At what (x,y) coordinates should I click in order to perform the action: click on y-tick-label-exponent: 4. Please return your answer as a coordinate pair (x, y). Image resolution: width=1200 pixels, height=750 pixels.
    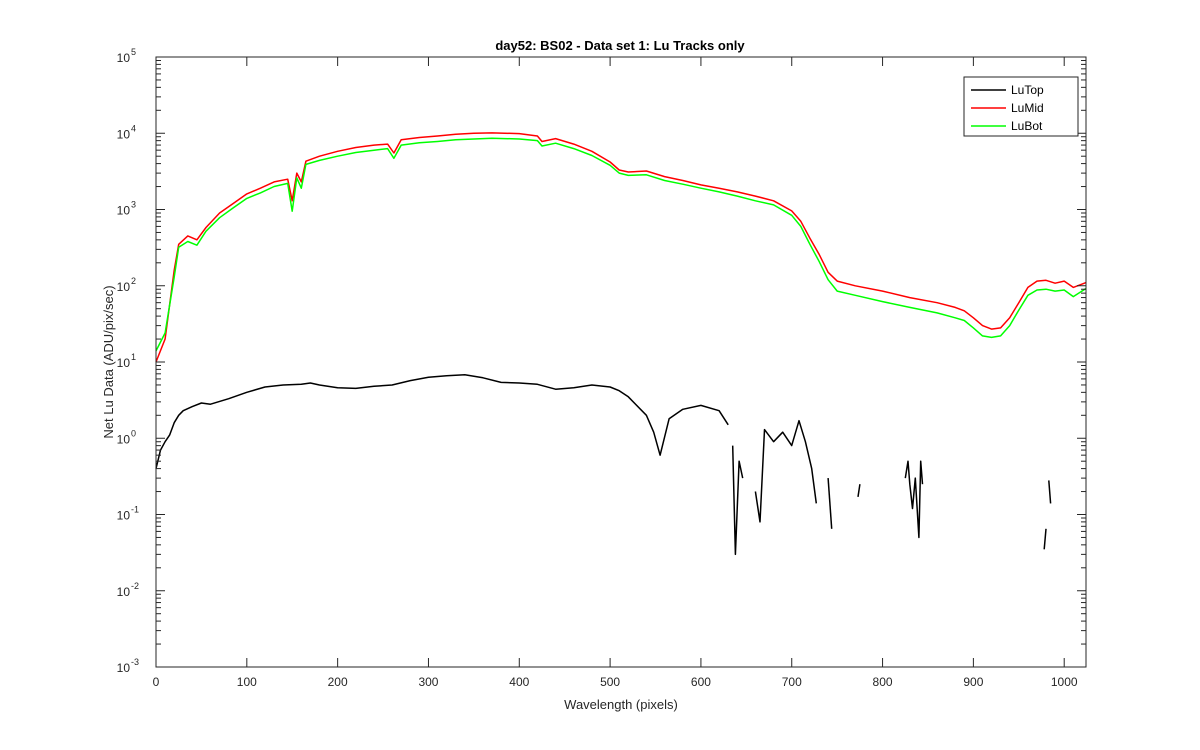
    Looking at the image, I should click on (133, 128).